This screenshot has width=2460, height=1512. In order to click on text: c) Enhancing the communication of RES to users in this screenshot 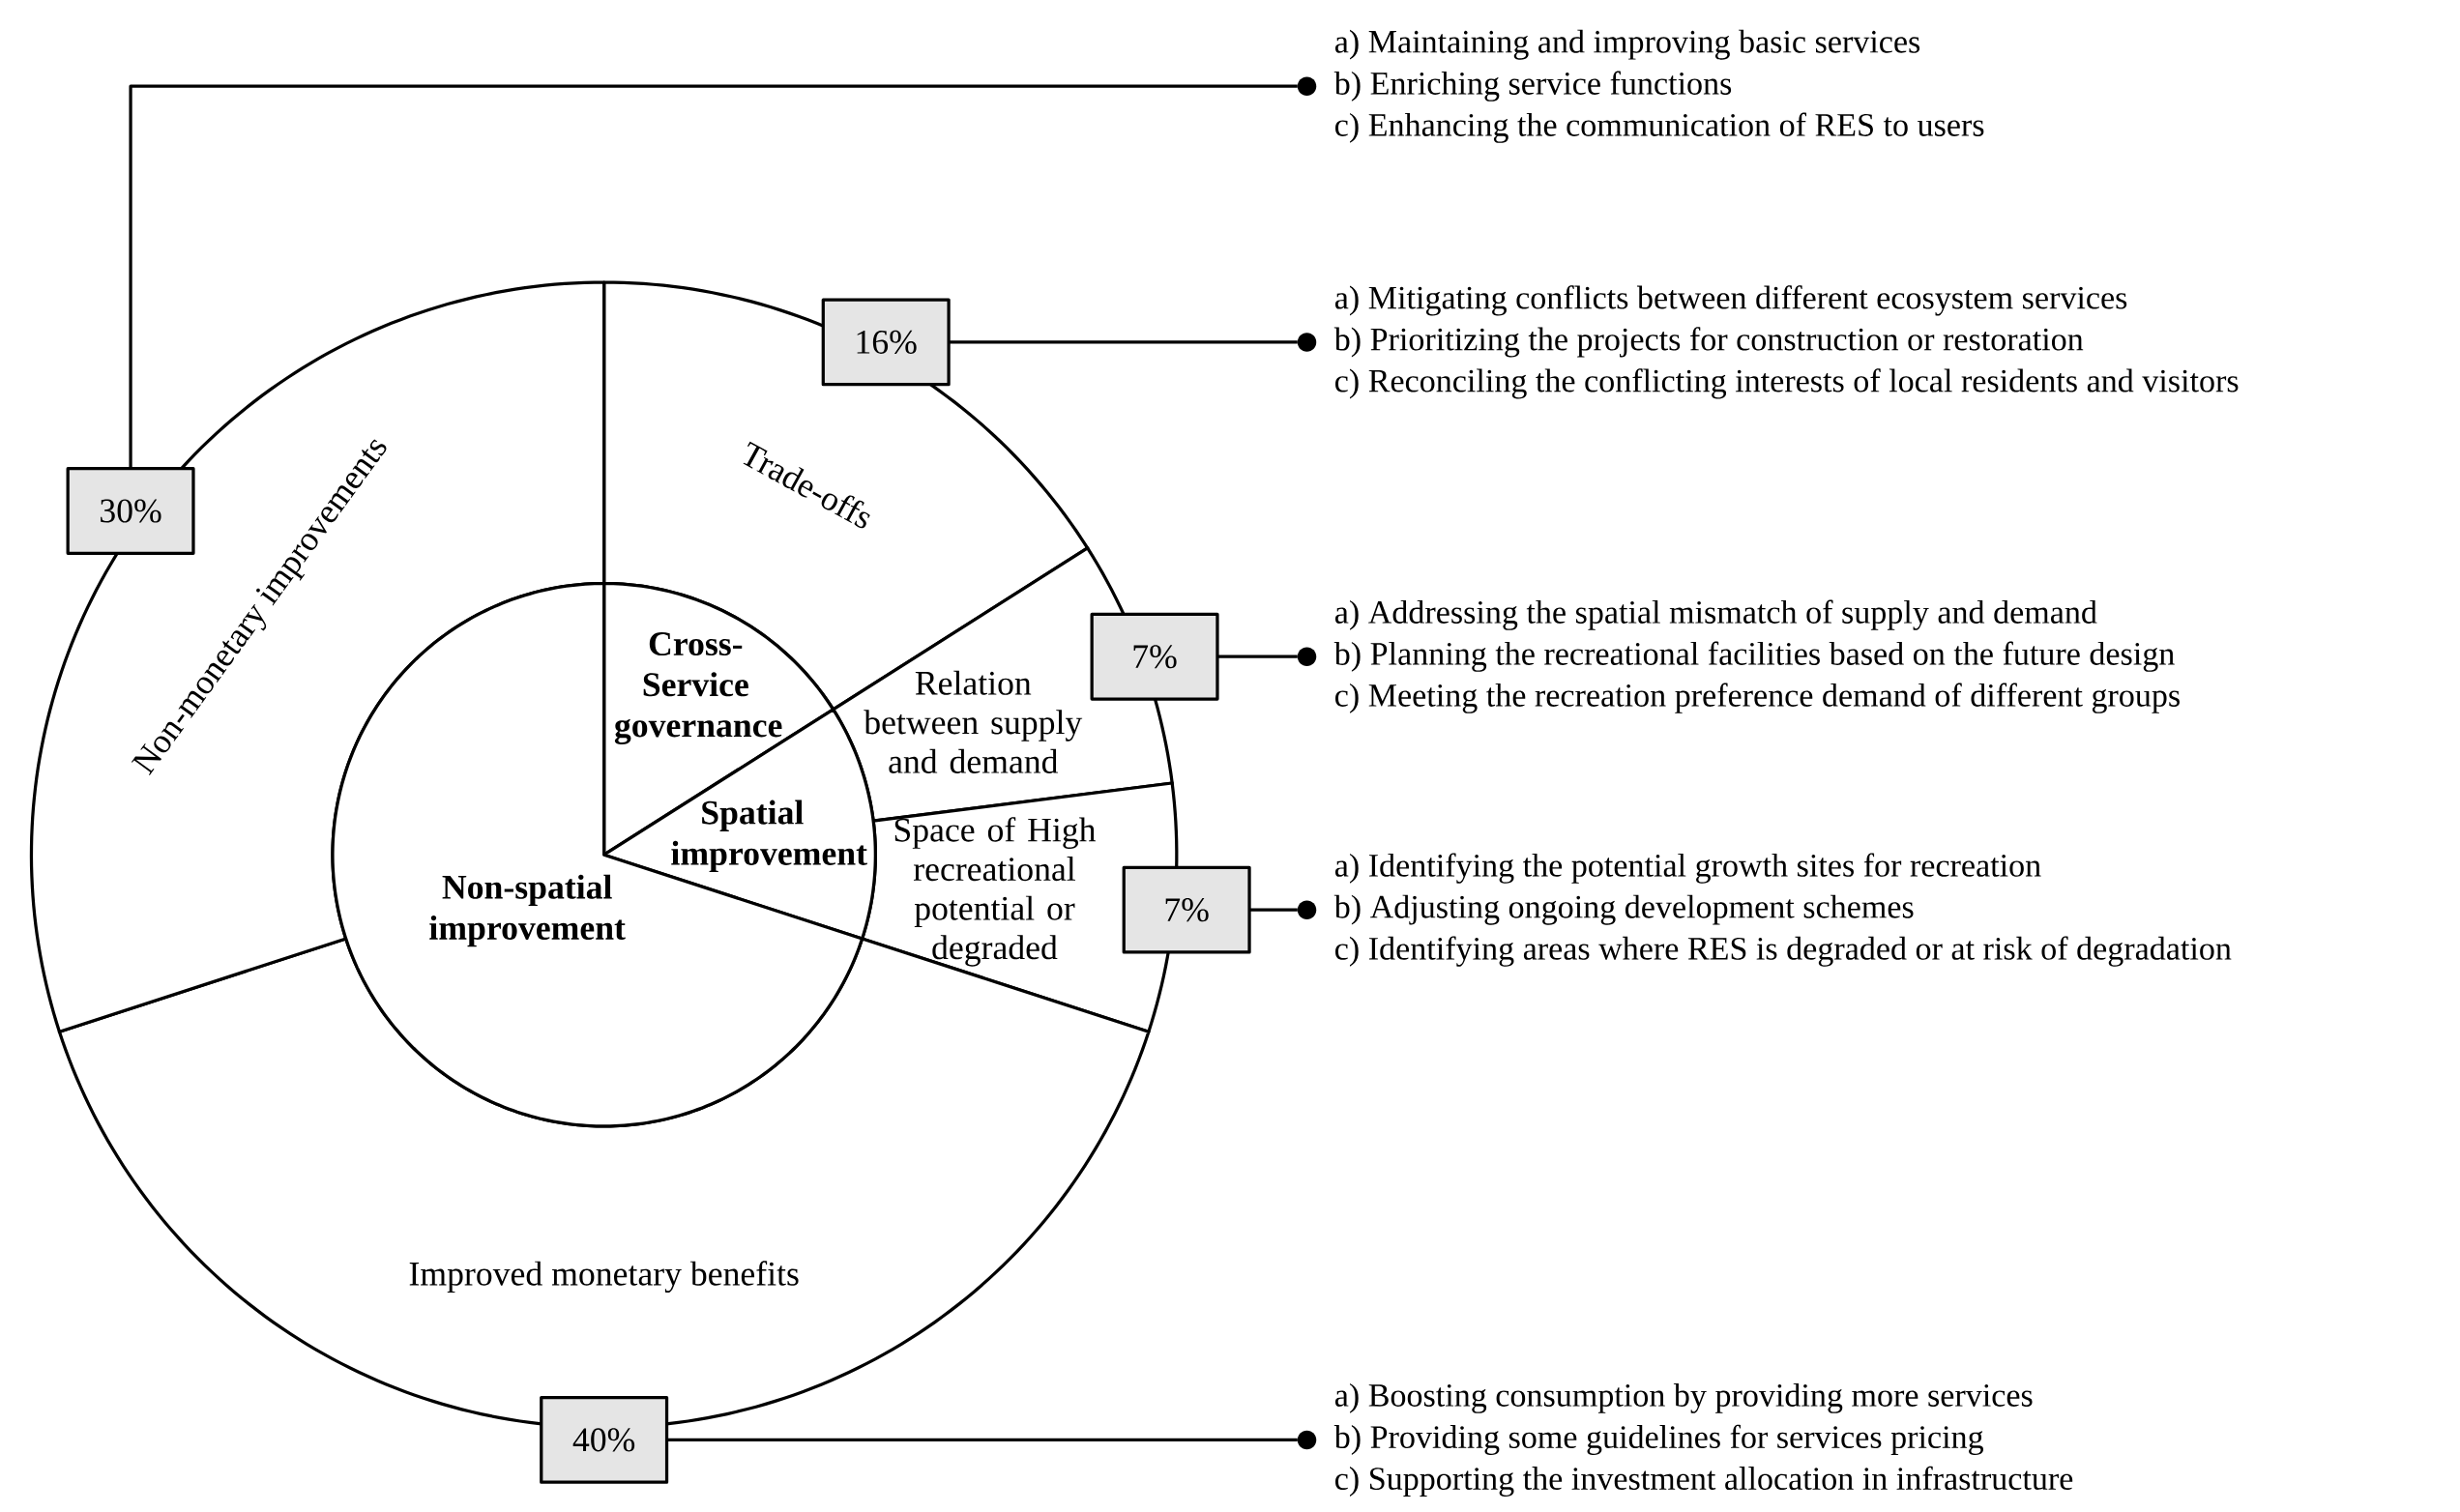, I will do `click(1659, 127)`.